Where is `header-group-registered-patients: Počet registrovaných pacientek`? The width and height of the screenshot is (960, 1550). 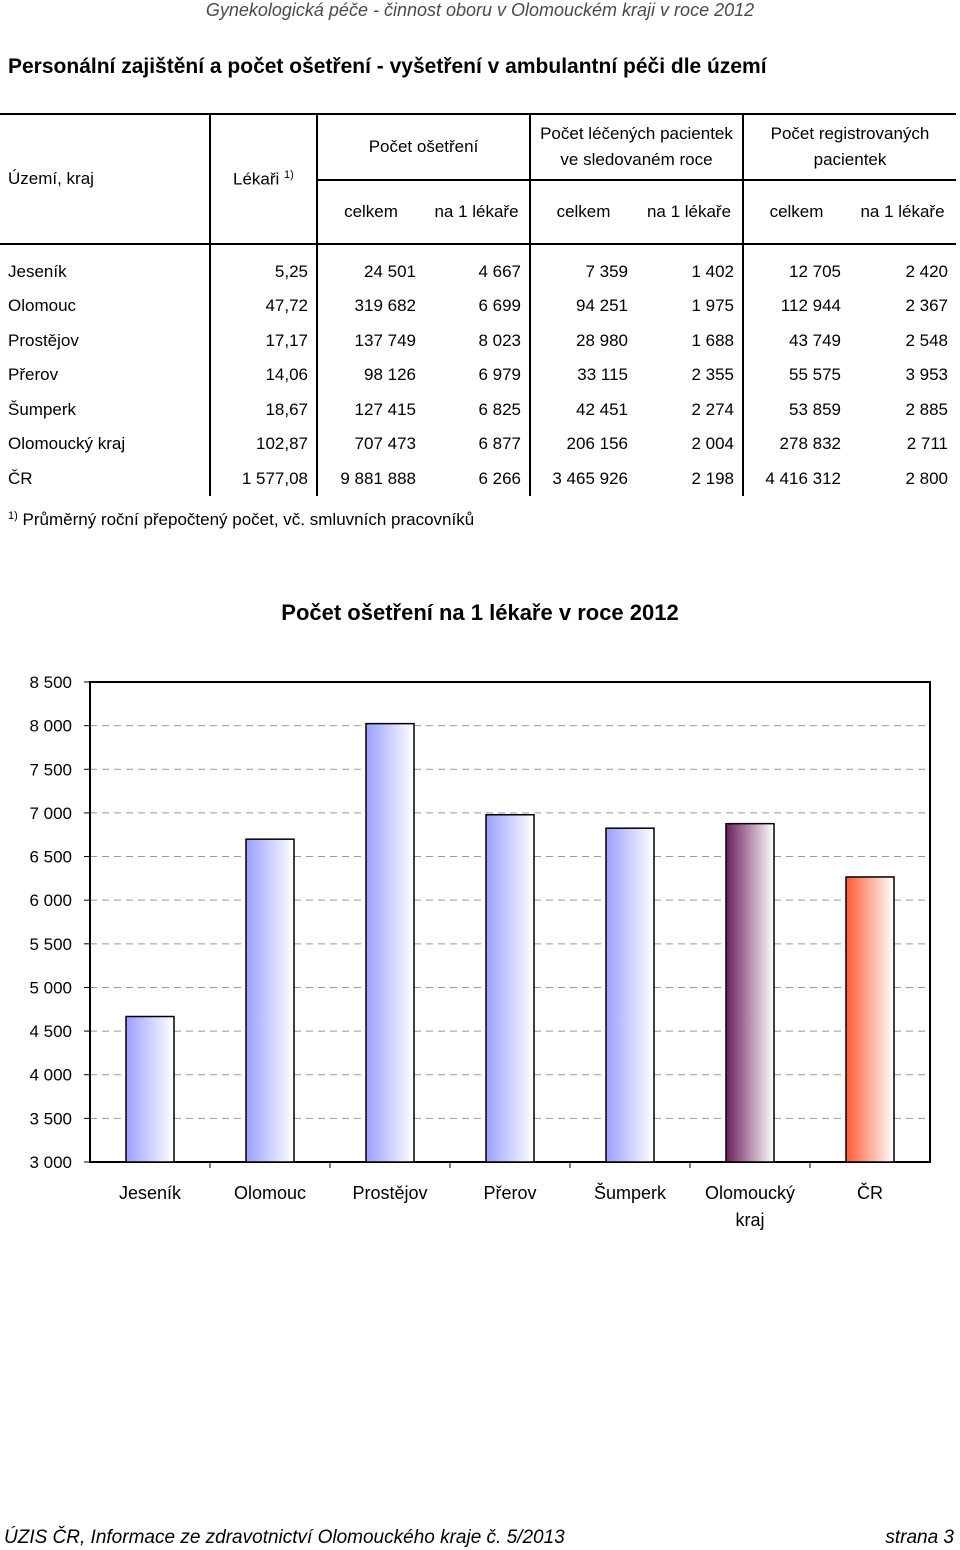
header-group-registered-patients: Počet registrovaných pacientek is located at coordinates (849, 146).